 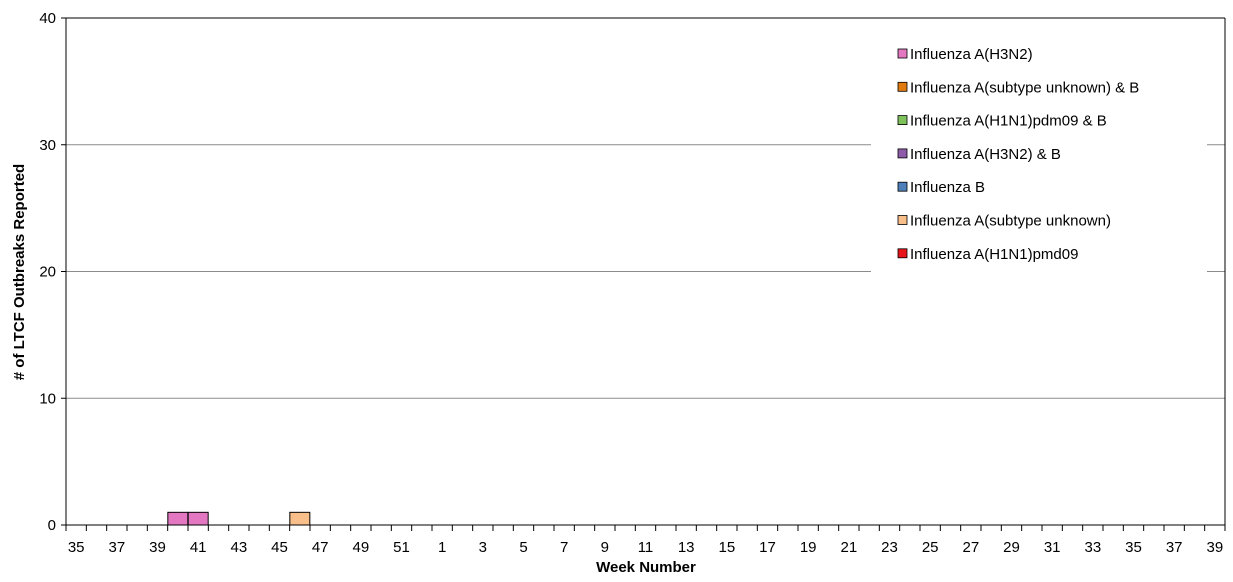 I want to click on y-tick-label: 0, so click(x=52, y=525).